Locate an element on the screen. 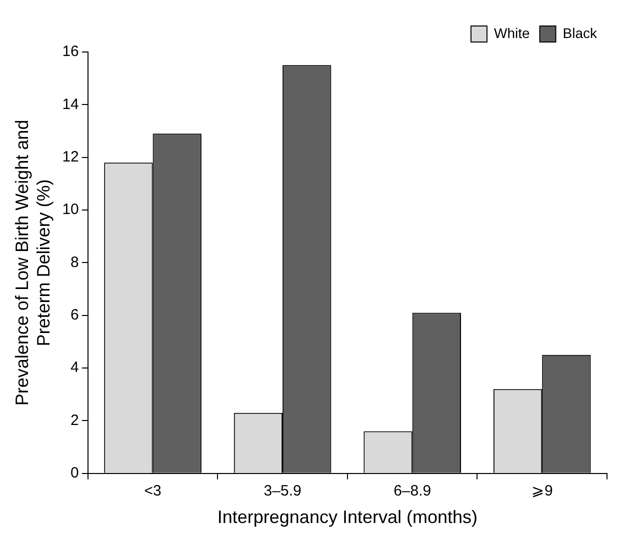 The height and width of the screenshot is (541, 625). y-tick-label: 12 is located at coordinates (70, 157).